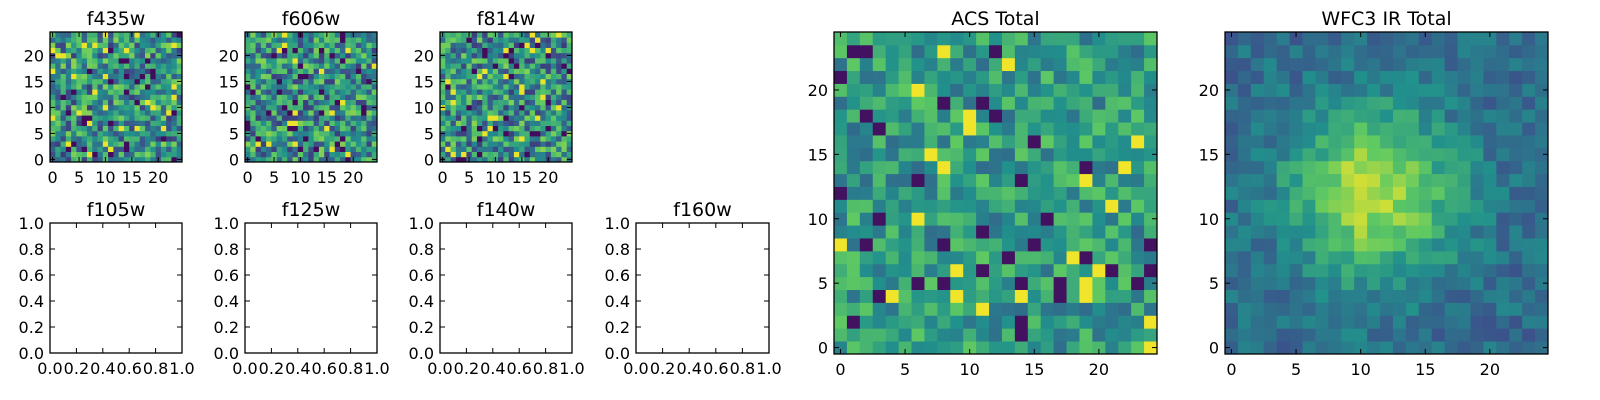  What do you see at coordinates (327, 177) in the screenshot?
I see `x-tick-label: 15` at bounding box center [327, 177].